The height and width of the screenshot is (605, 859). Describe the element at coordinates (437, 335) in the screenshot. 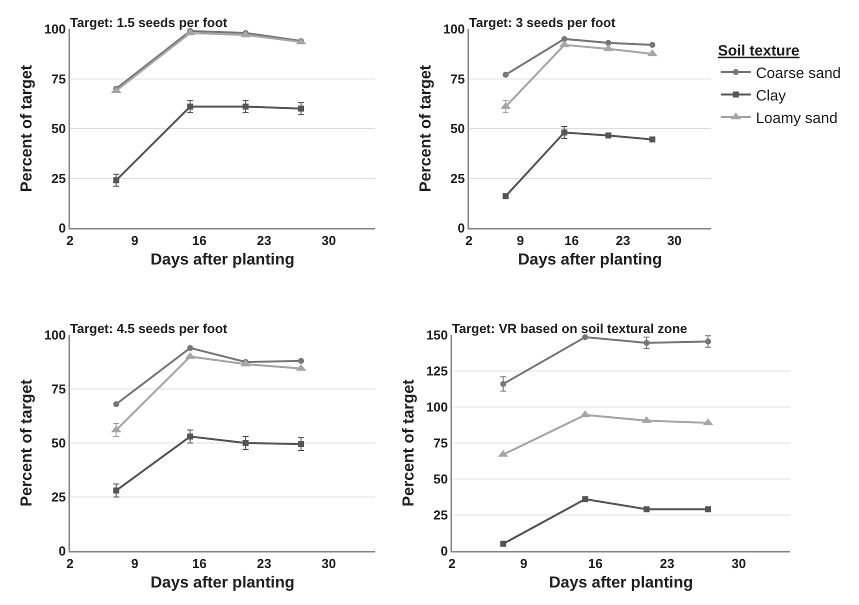

I see `y-tick-label: 150` at that location.